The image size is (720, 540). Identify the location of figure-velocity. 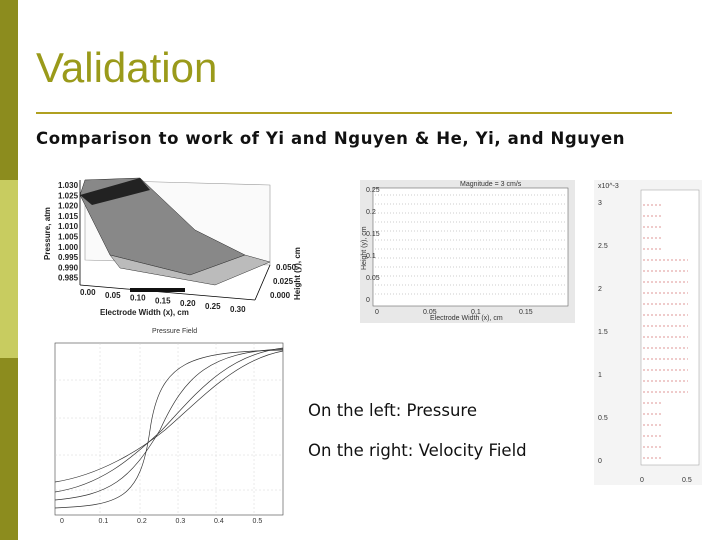
(467, 251).